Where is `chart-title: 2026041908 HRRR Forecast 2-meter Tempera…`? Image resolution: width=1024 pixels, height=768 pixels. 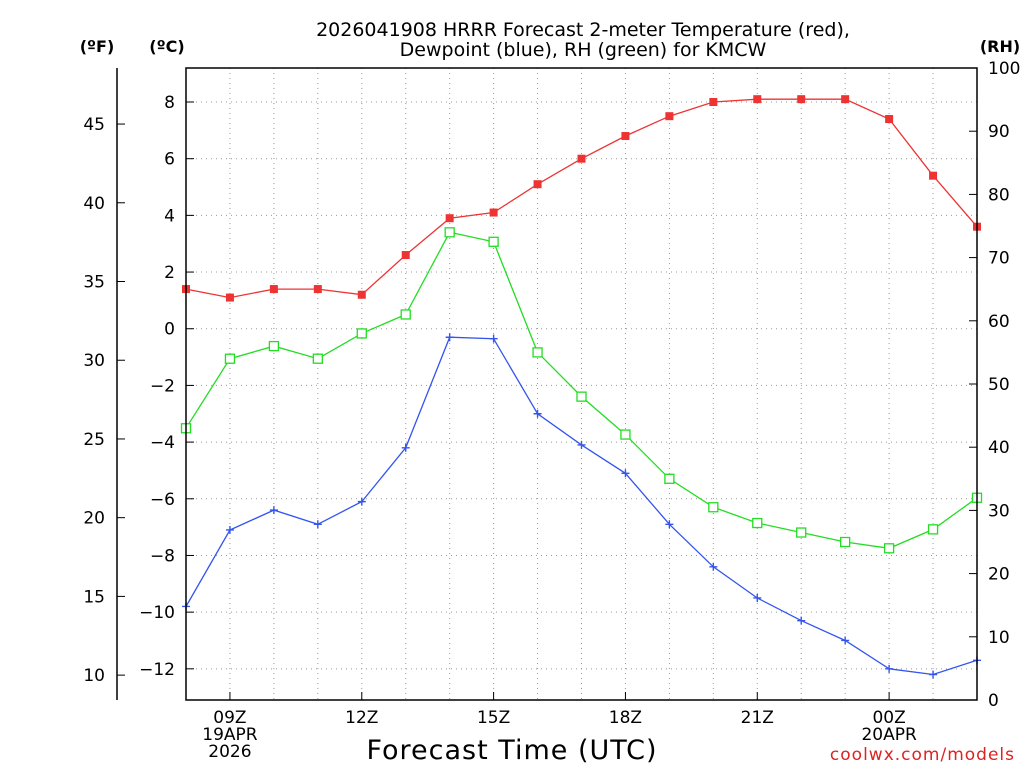
chart-title: 2026041908 HRRR Forecast 2-meter Tempera… is located at coordinates (583, 40).